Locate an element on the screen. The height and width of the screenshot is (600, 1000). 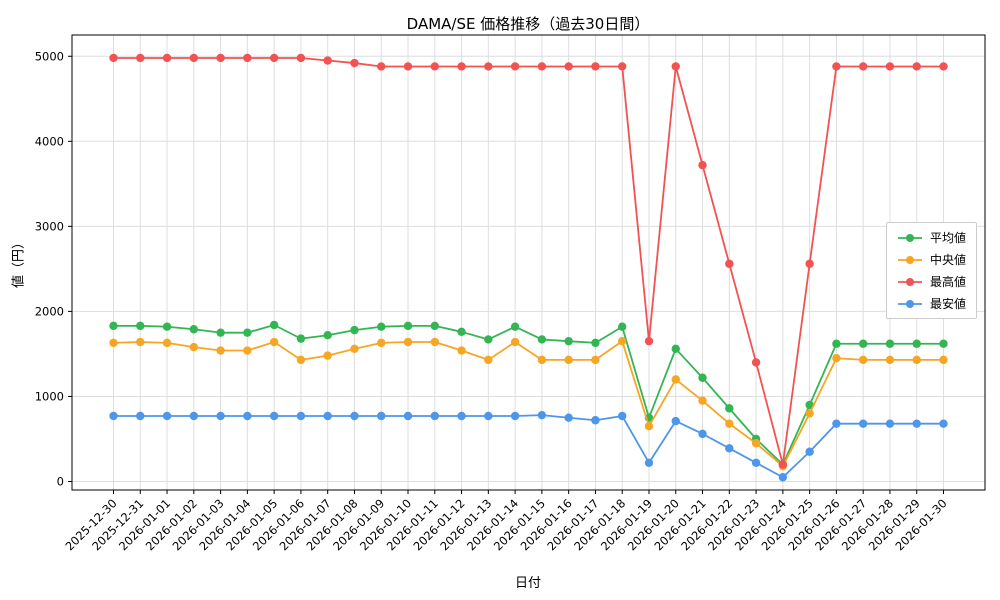
svg-text: 4000 is located at coordinates (49, 141).